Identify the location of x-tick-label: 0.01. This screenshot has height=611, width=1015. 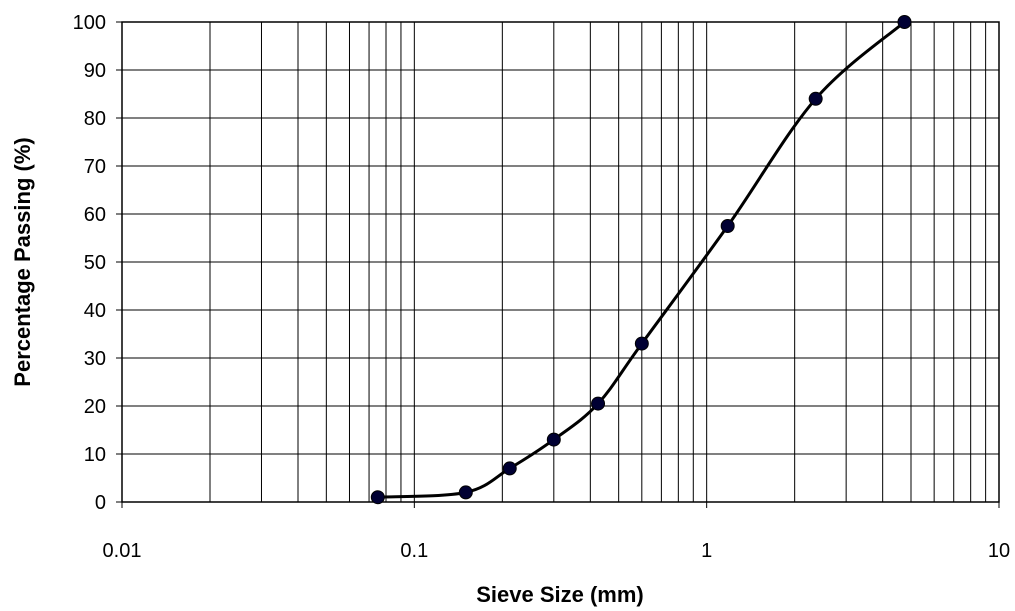
(122, 551).